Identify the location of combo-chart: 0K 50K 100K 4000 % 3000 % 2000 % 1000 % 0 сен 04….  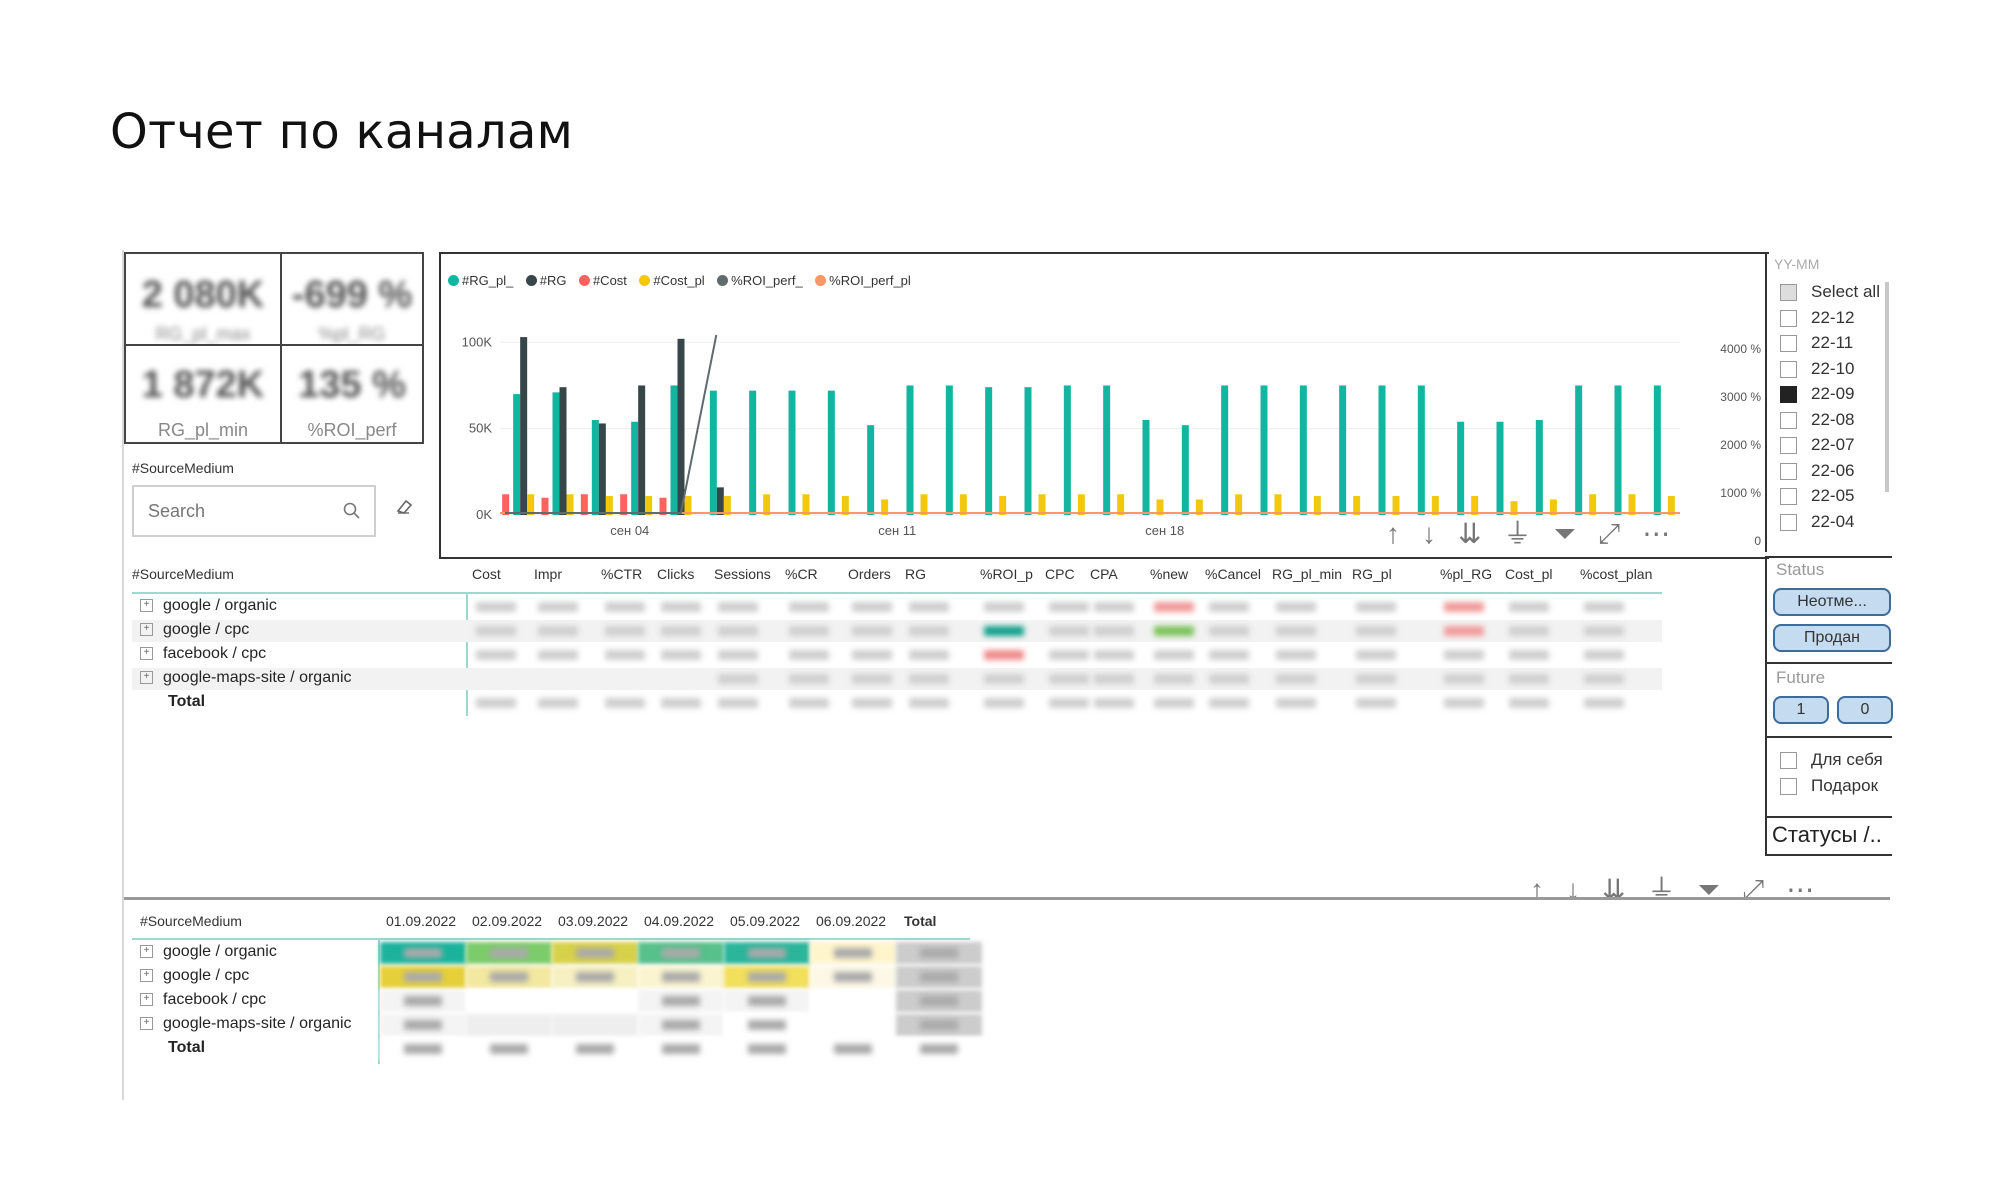
(1102, 420).